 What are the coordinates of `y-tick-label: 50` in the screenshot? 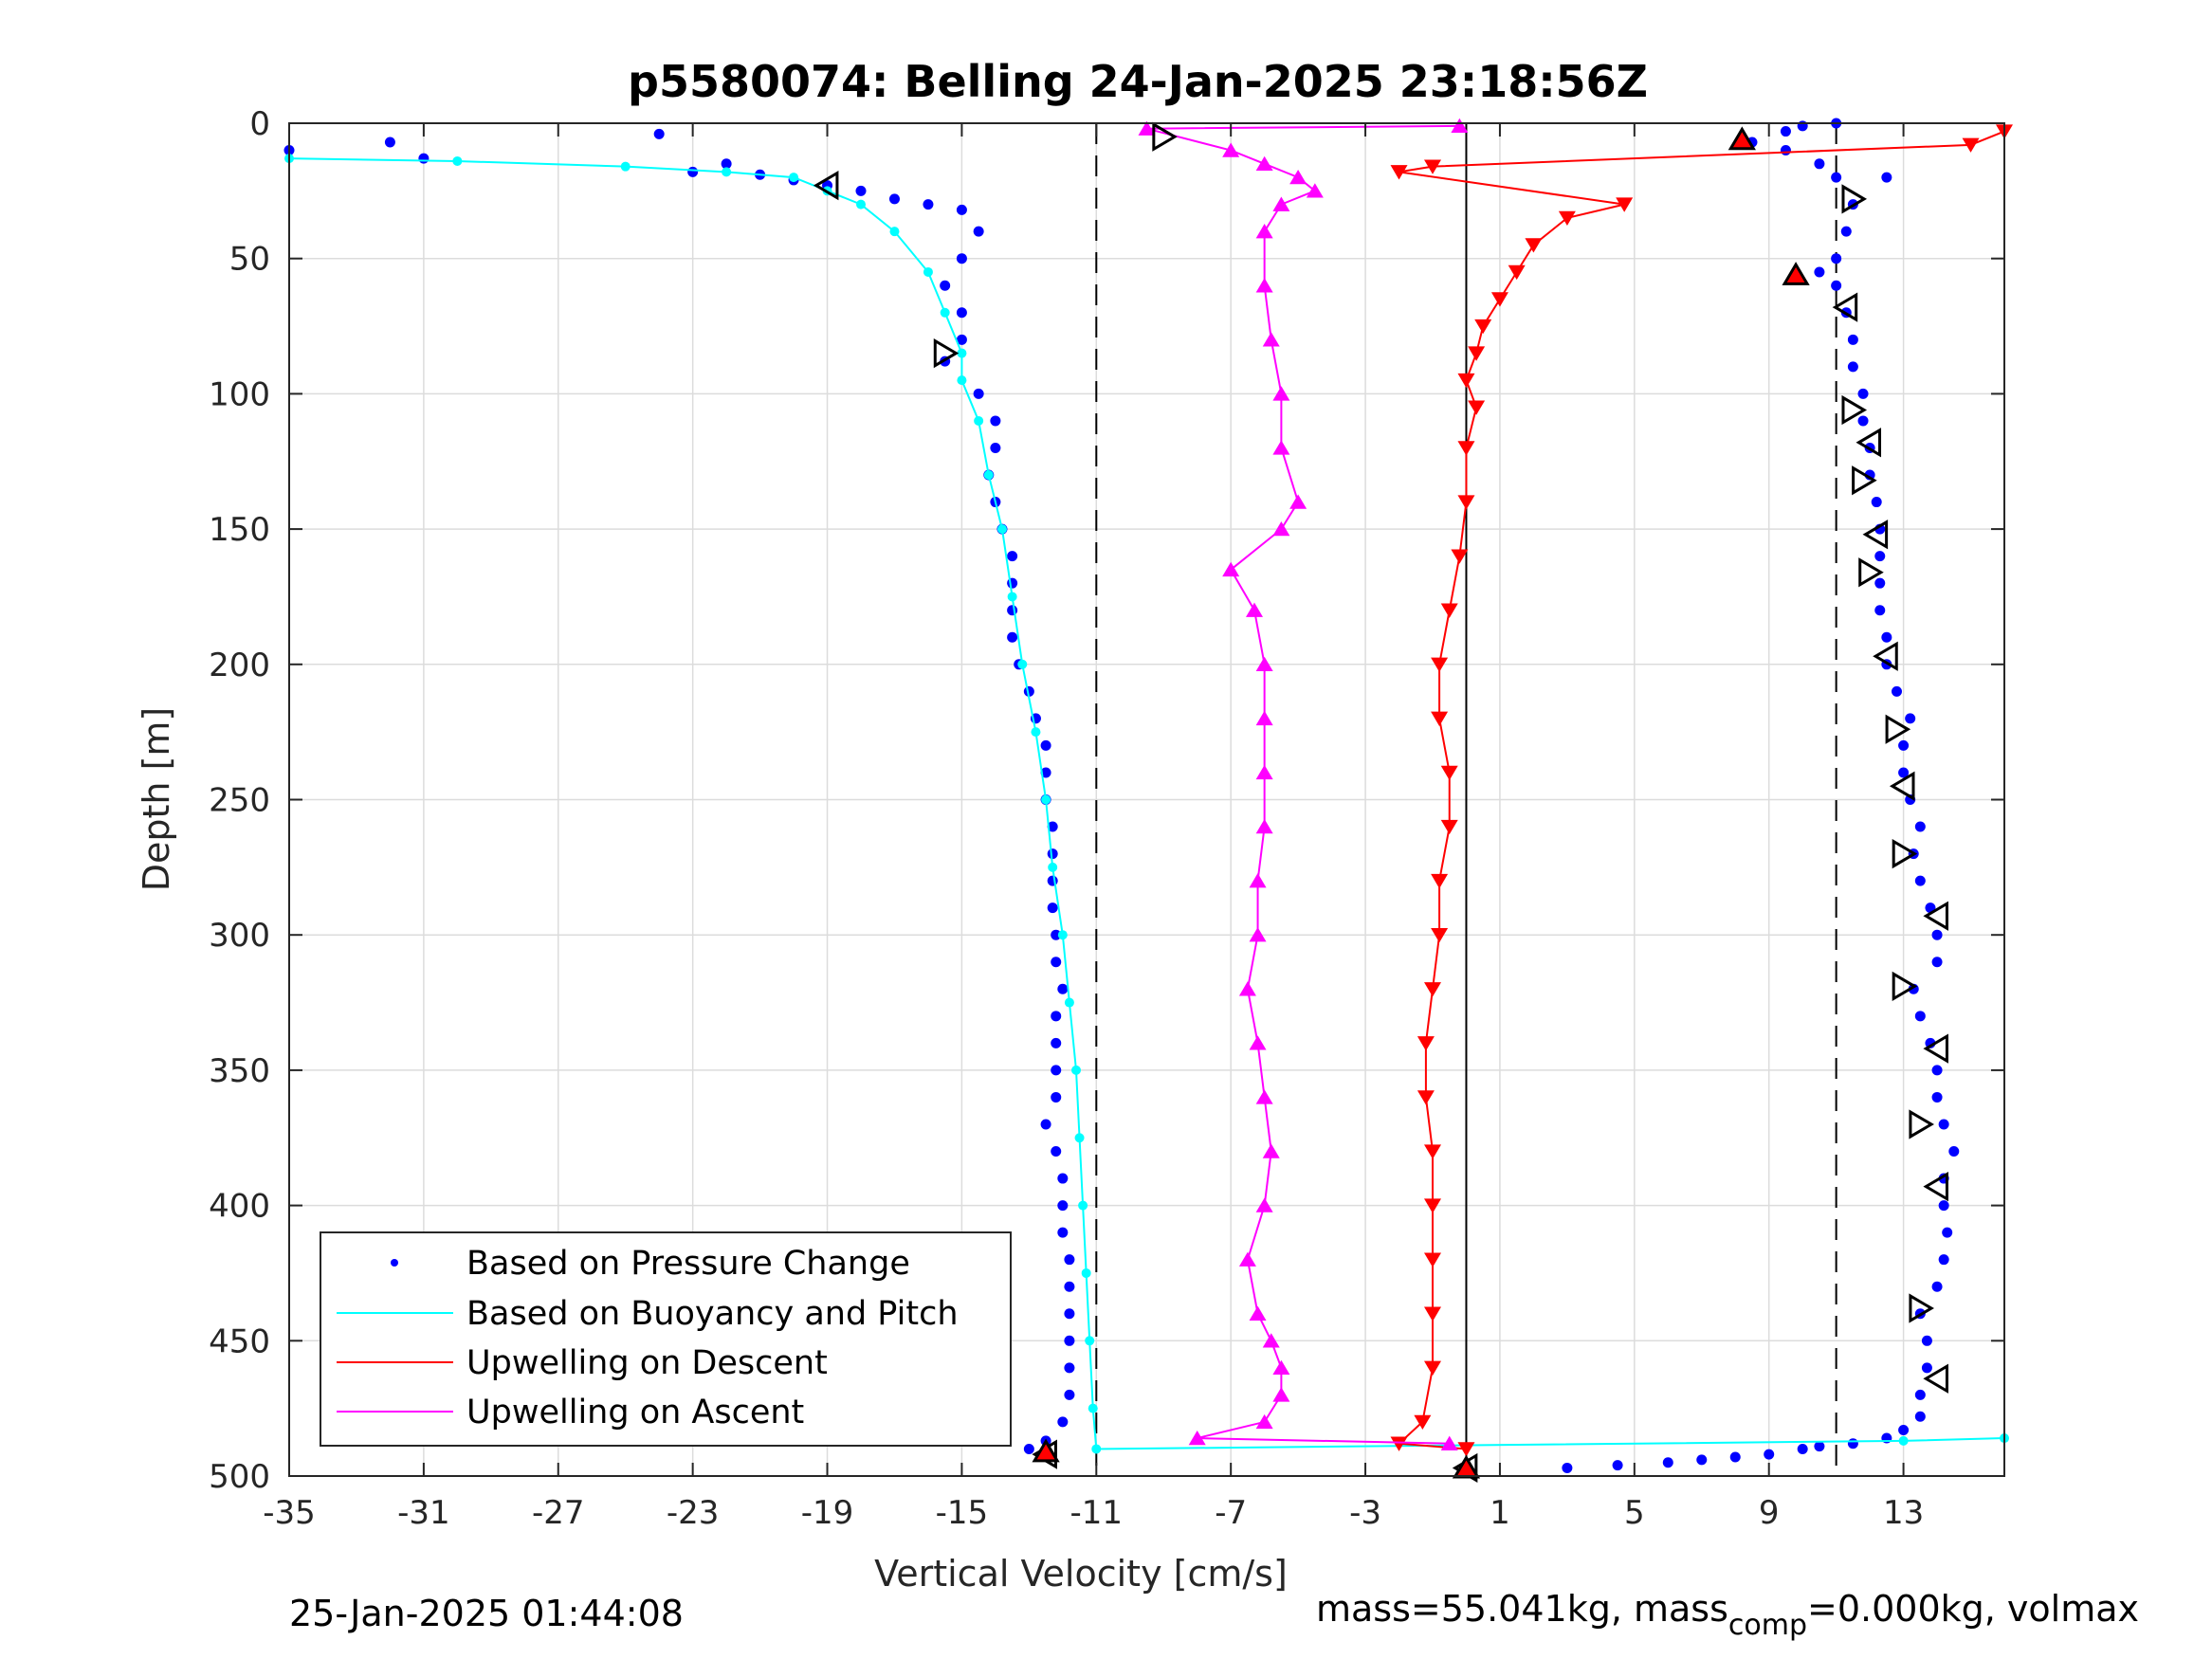 It's located at (249, 260).